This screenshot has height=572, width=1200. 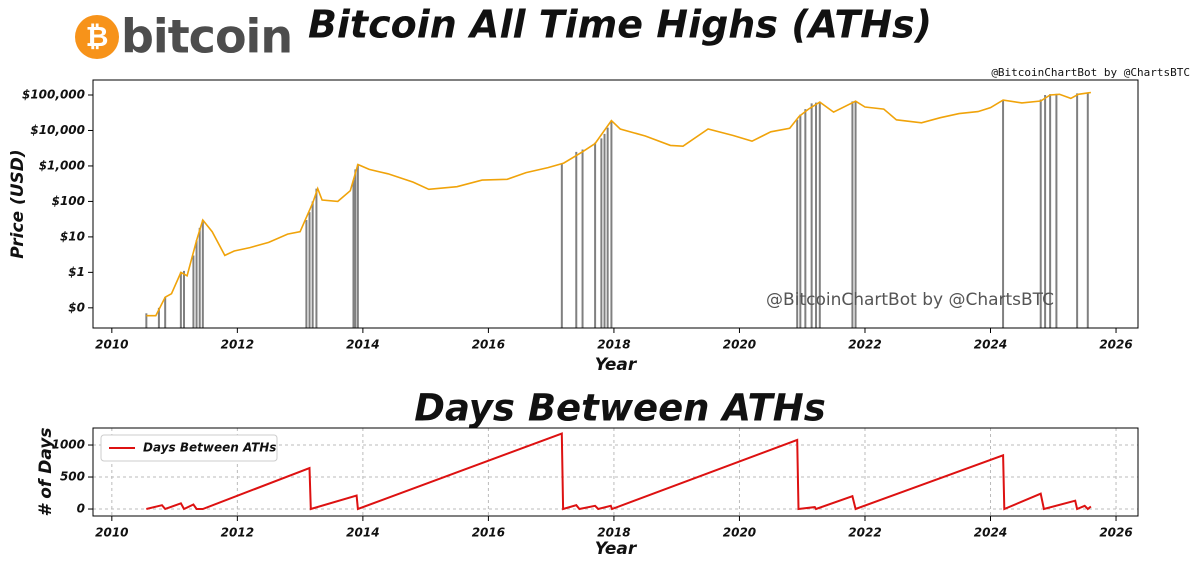 What do you see at coordinates (910, 300) in the screenshot?
I see `watermark: @BitcoinChartBot by @ChartsBTC` at bounding box center [910, 300].